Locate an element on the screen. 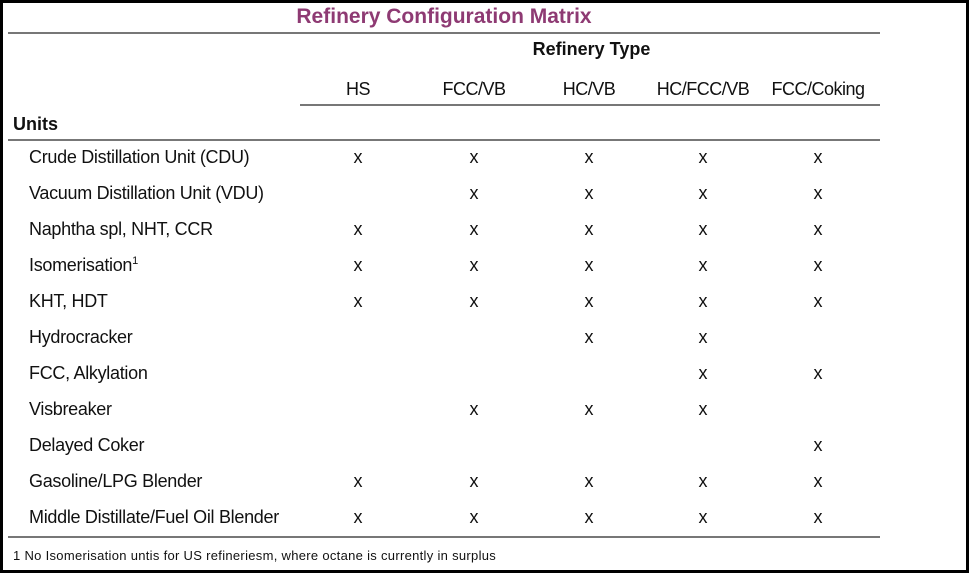 The width and height of the screenshot is (969, 573). footnote-mark: 1 is located at coordinates (135, 261).